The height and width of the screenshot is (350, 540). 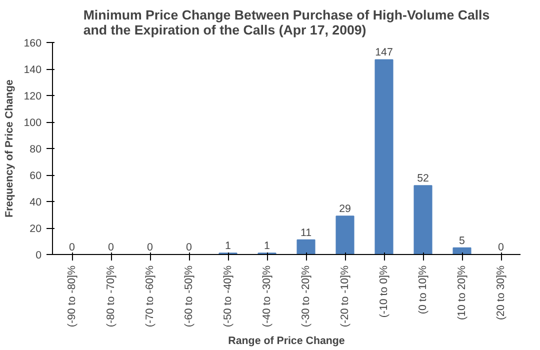 What do you see at coordinates (306, 232) in the screenshot?
I see `data-label: 11` at bounding box center [306, 232].